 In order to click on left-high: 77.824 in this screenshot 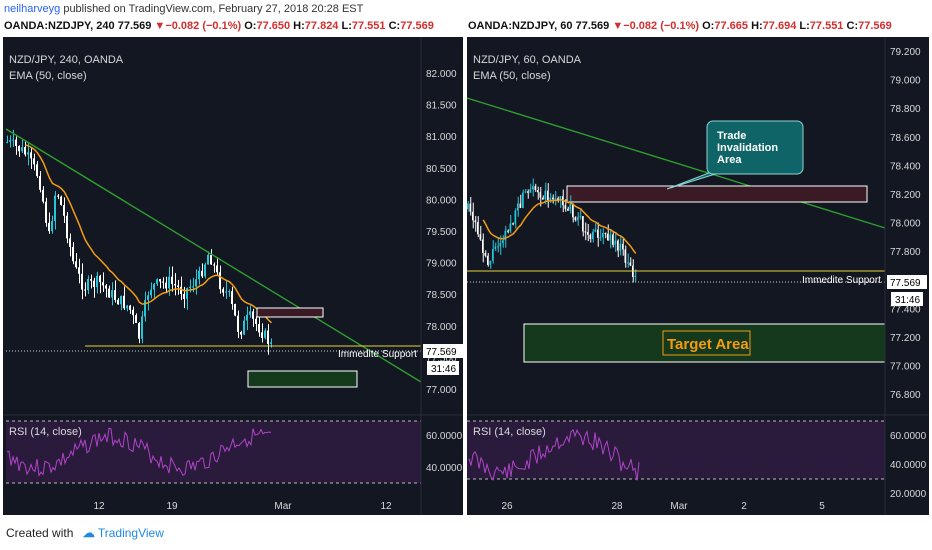, I will do `click(321, 26)`.